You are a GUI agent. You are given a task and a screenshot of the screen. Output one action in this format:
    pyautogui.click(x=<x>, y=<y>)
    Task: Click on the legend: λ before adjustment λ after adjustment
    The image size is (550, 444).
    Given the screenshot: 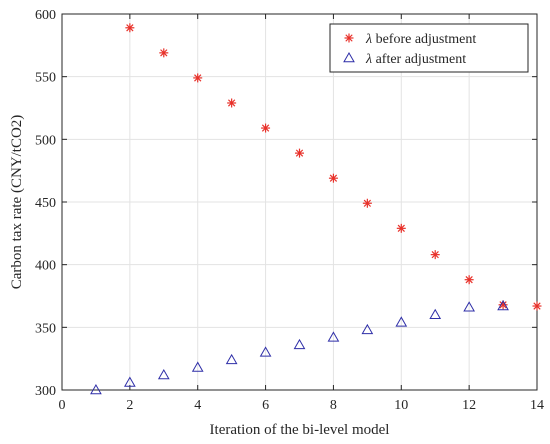 What is the action you would take?
    pyautogui.click(x=429, y=48)
    